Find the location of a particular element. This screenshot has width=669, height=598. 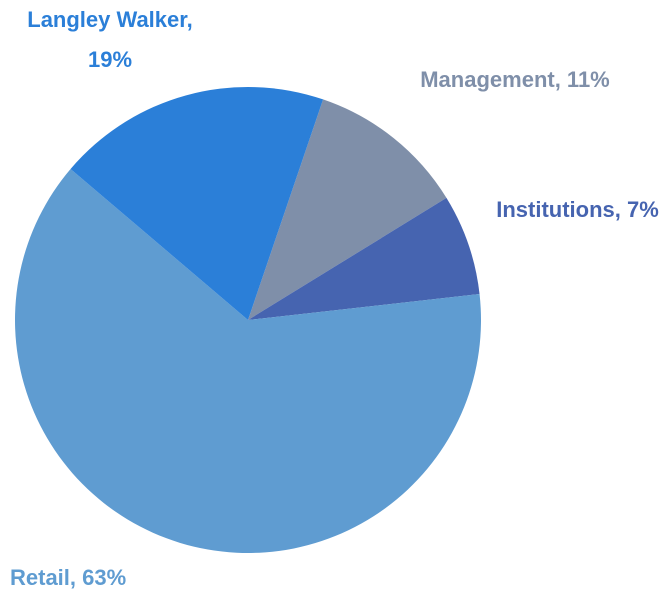

data-label: Institutions, 7% is located at coordinates (577, 209).